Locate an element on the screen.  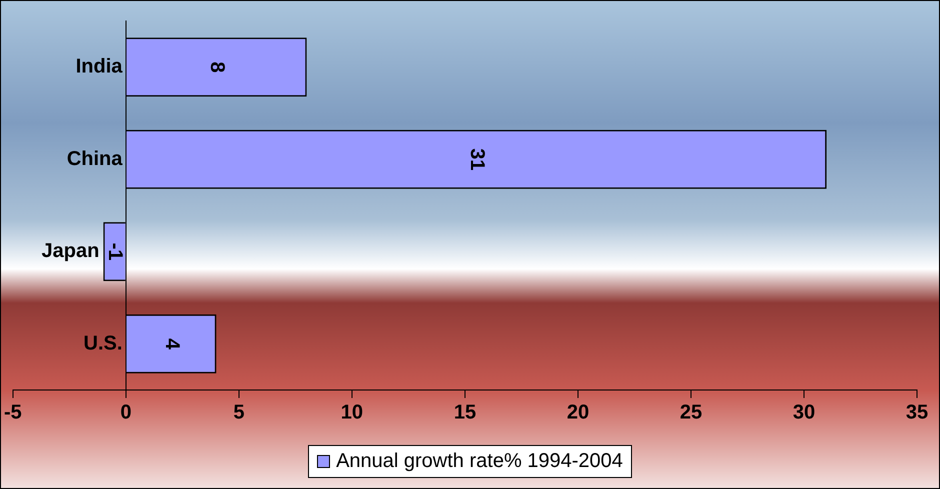
data-label: 4 is located at coordinates (171, 344).